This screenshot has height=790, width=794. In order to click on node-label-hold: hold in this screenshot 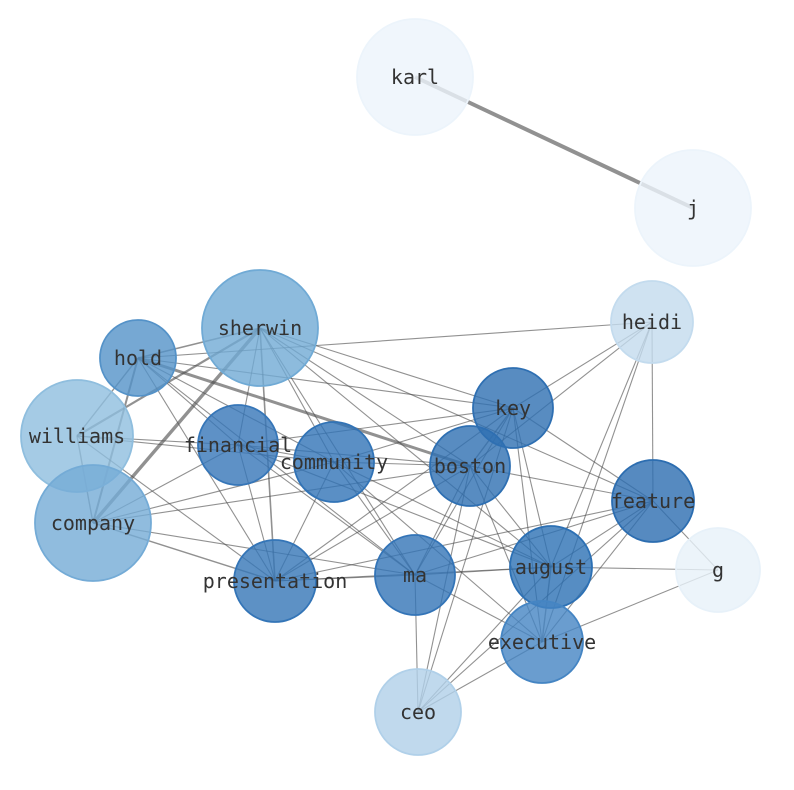, I will do `click(138, 358)`.